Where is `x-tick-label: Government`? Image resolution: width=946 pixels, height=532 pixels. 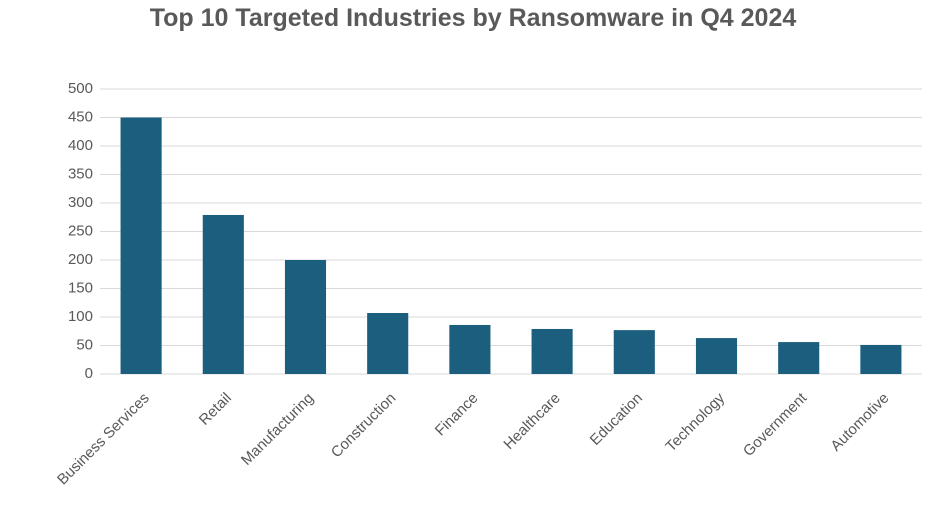
x-tick-label: Government is located at coordinates (775, 424).